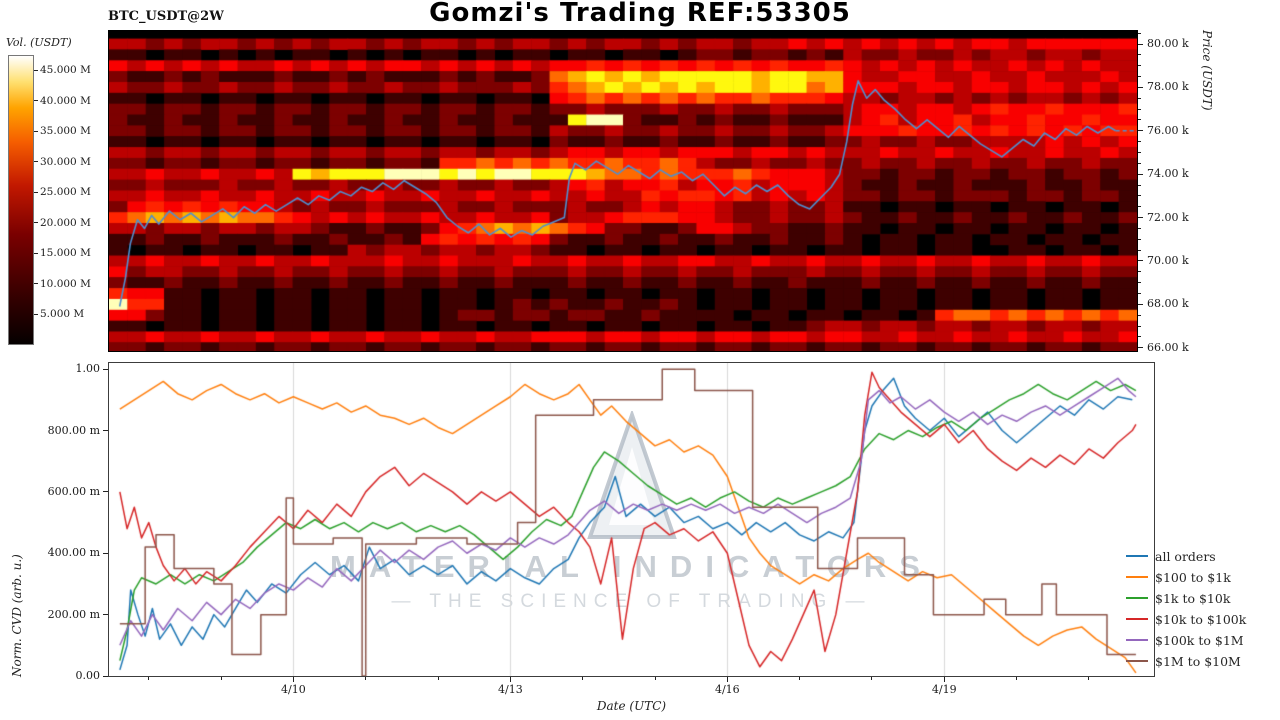 The height and width of the screenshot is (720, 1280). Describe the element at coordinates (1168, 260) in the screenshot. I see `price-tick-label: 70.00 k` at that location.